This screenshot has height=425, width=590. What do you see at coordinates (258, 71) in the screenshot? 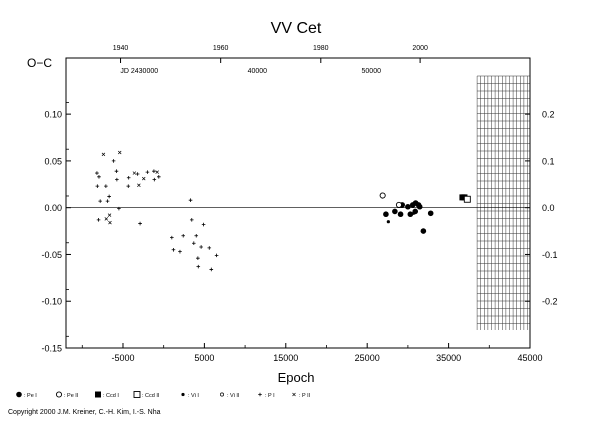
I see `jd-tick-label: 40000` at bounding box center [258, 71].